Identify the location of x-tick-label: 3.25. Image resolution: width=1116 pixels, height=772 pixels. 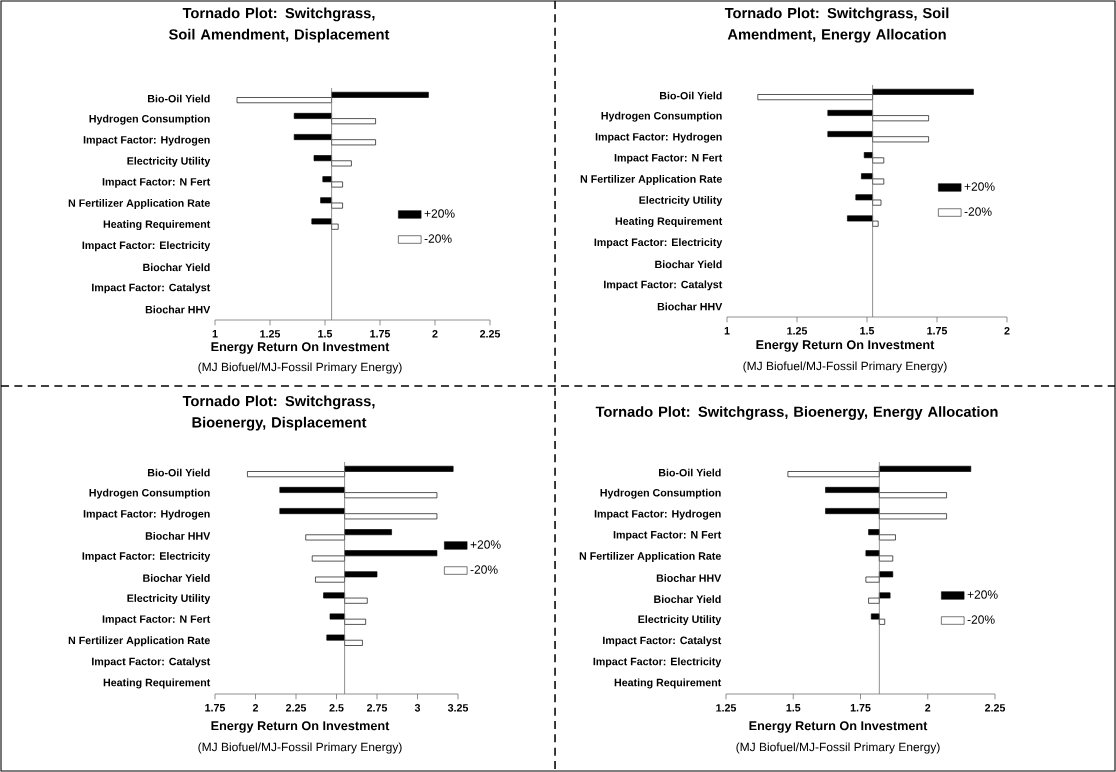
(458, 708).